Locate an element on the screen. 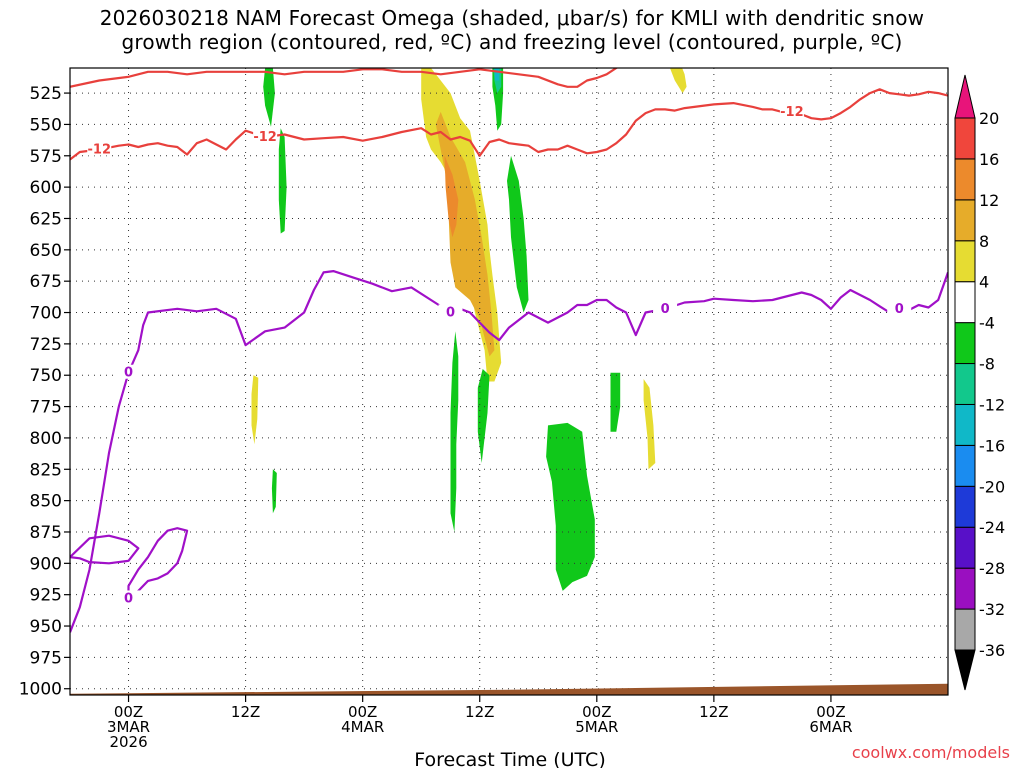  colorbar-arrow-bottom is located at coordinates (965, 670).